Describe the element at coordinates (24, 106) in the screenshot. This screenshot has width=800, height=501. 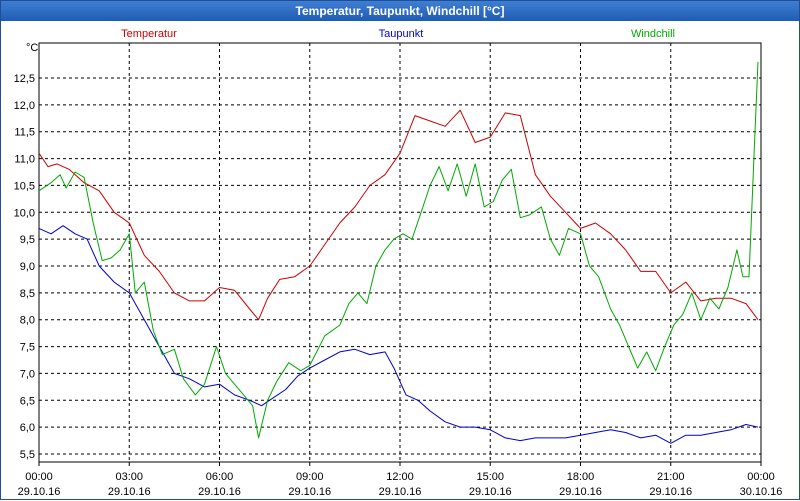
I see `y-tick-label: 12,0` at that location.